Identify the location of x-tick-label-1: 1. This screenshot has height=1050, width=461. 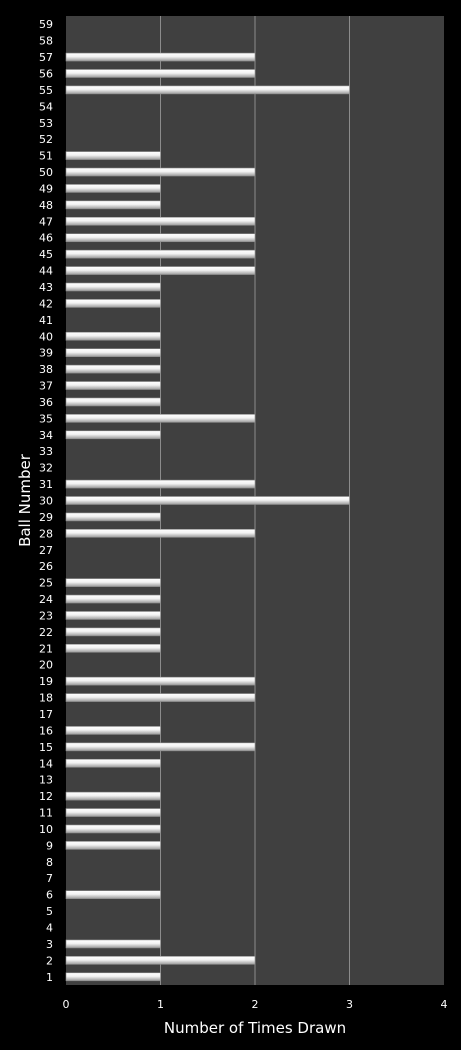
(160, 1004).